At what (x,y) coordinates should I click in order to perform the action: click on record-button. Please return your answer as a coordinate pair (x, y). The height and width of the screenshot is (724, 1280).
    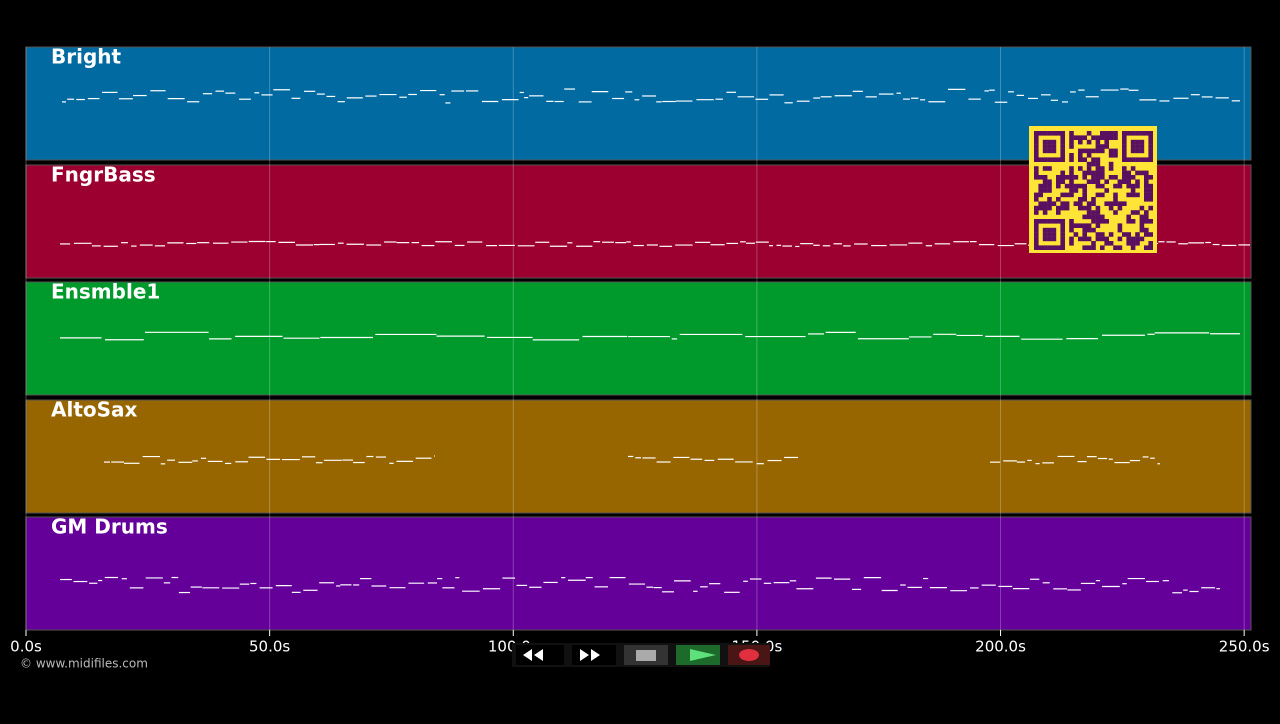
    Looking at the image, I should click on (749, 655).